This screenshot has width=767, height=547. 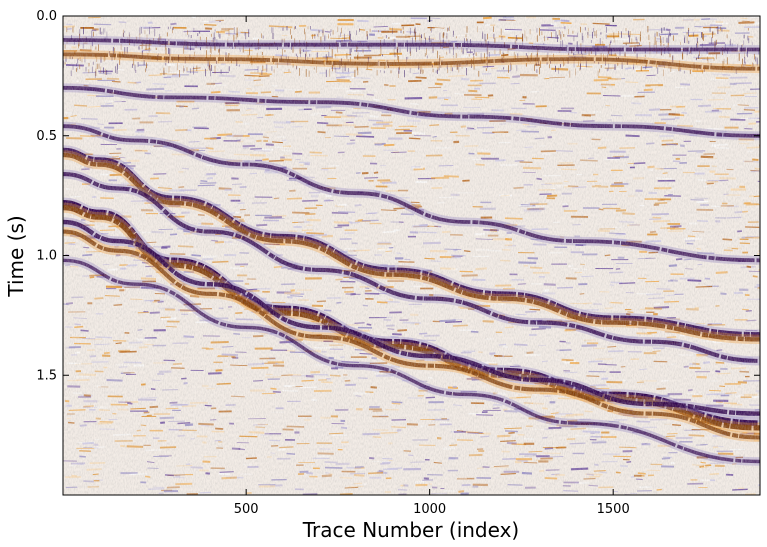 What do you see at coordinates (613, 509) in the screenshot?
I see `x-tick-label: 1500` at bounding box center [613, 509].